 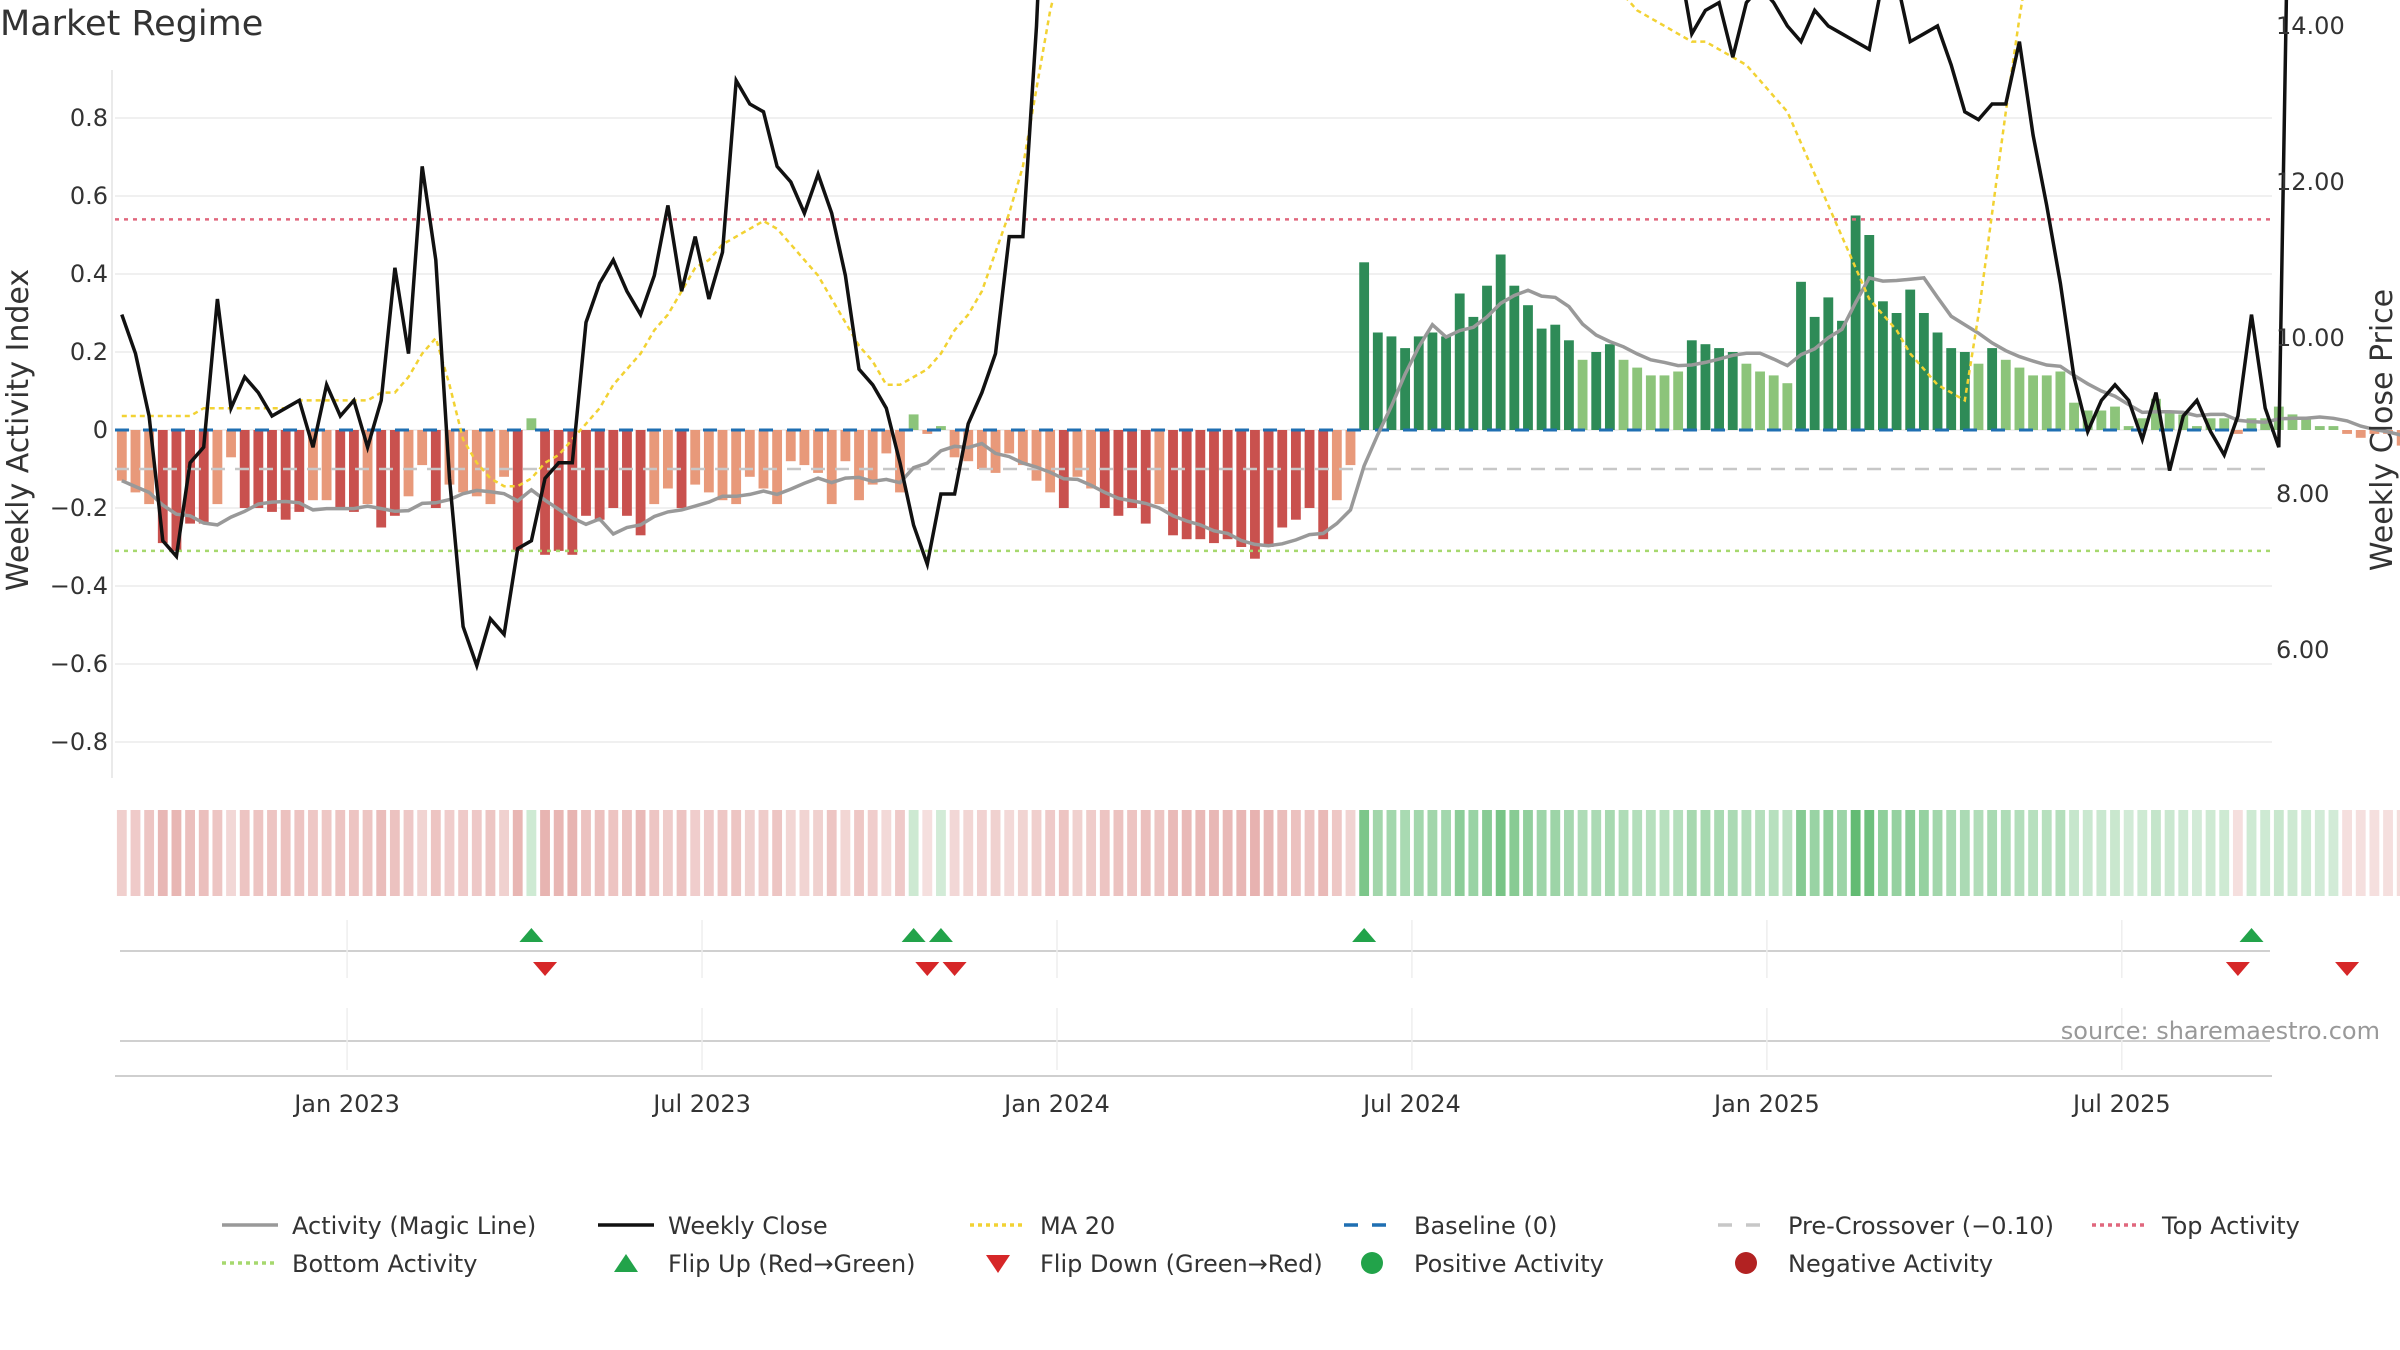 I want to click on y-axis-label: Weekly Activity Index, so click(x=18, y=430).